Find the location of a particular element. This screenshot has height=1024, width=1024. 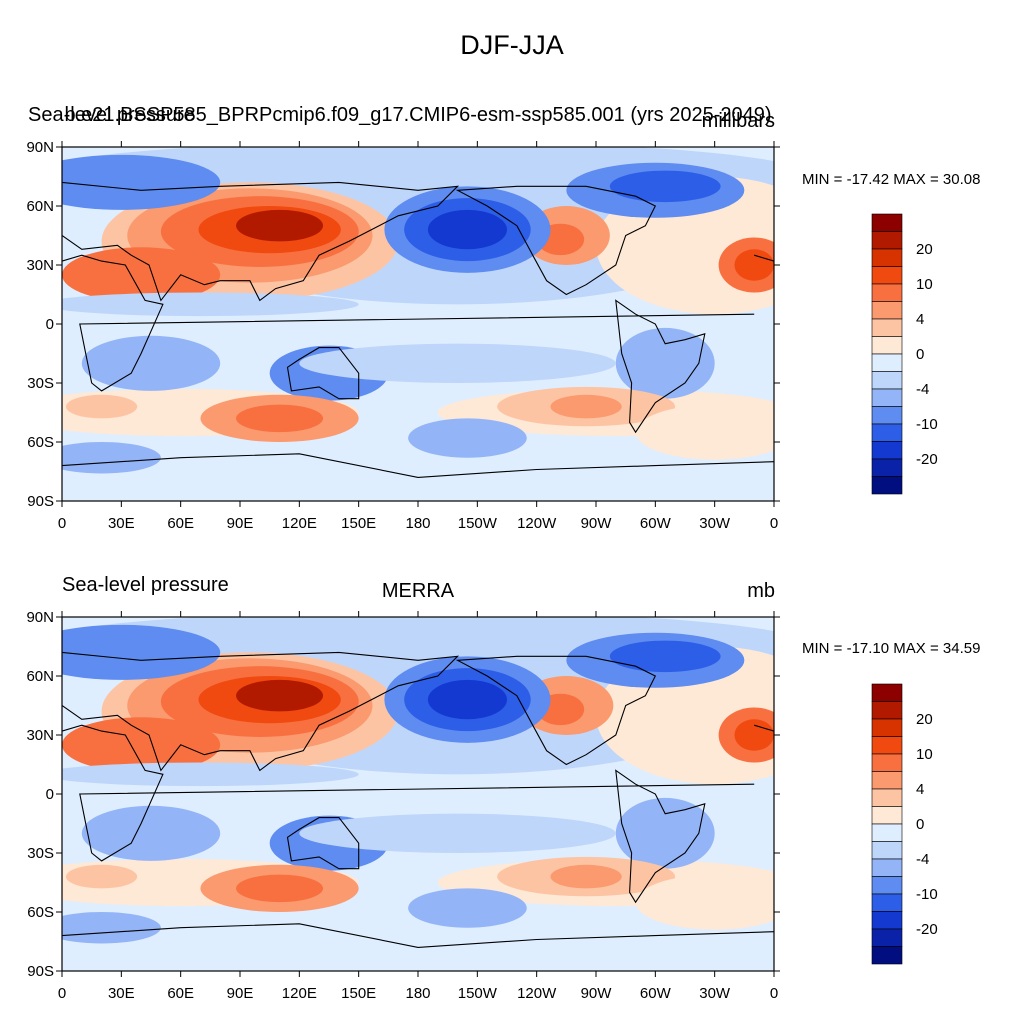

colorbar-label: -20 is located at coordinates (927, 459).